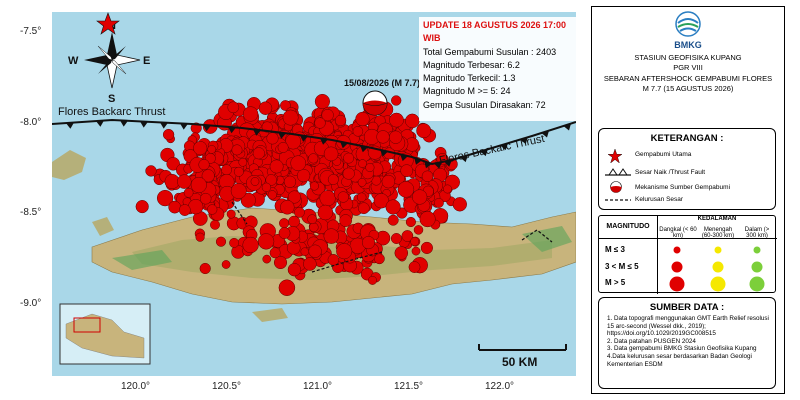 The image size is (800, 400). What do you see at coordinates (616, 187) in the screenshot?
I see `beachball-legend-icon` at bounding box center [616, 187].